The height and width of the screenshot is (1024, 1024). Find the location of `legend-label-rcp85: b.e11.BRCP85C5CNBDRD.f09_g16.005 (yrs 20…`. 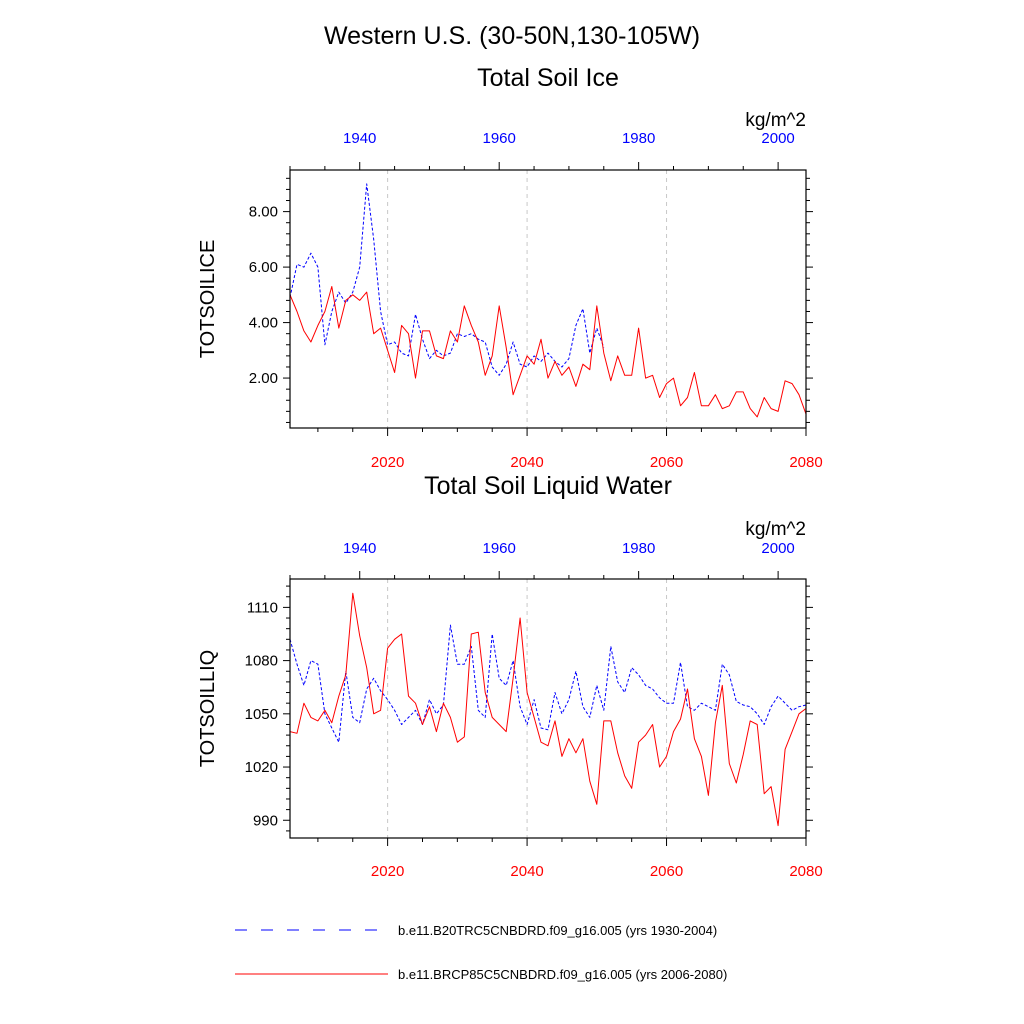

legend-label-rcp85: b.e11.BRCP85C5CNBDRD.f09_g16.005 (yrs 20… is located at coordinates (562, 974).